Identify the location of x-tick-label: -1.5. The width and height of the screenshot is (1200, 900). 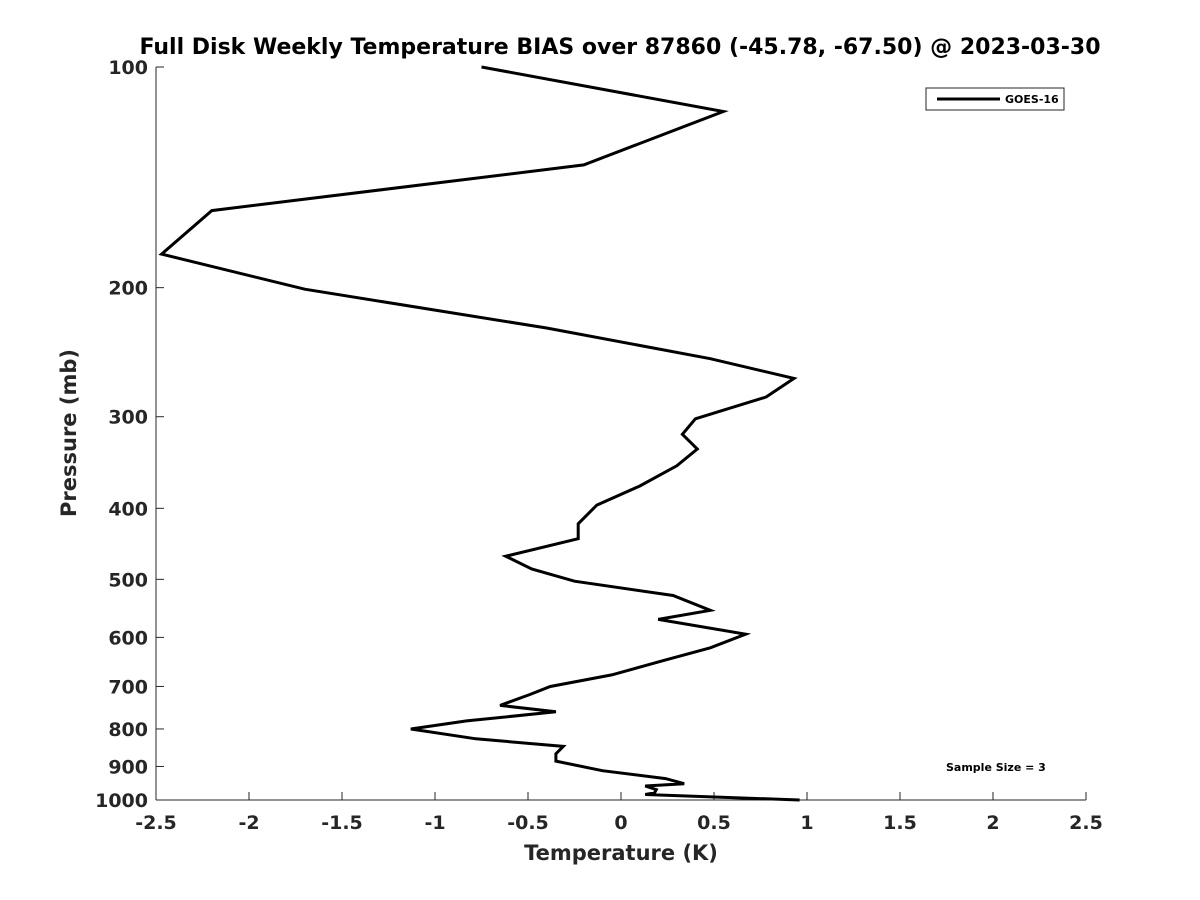
(342, 823).